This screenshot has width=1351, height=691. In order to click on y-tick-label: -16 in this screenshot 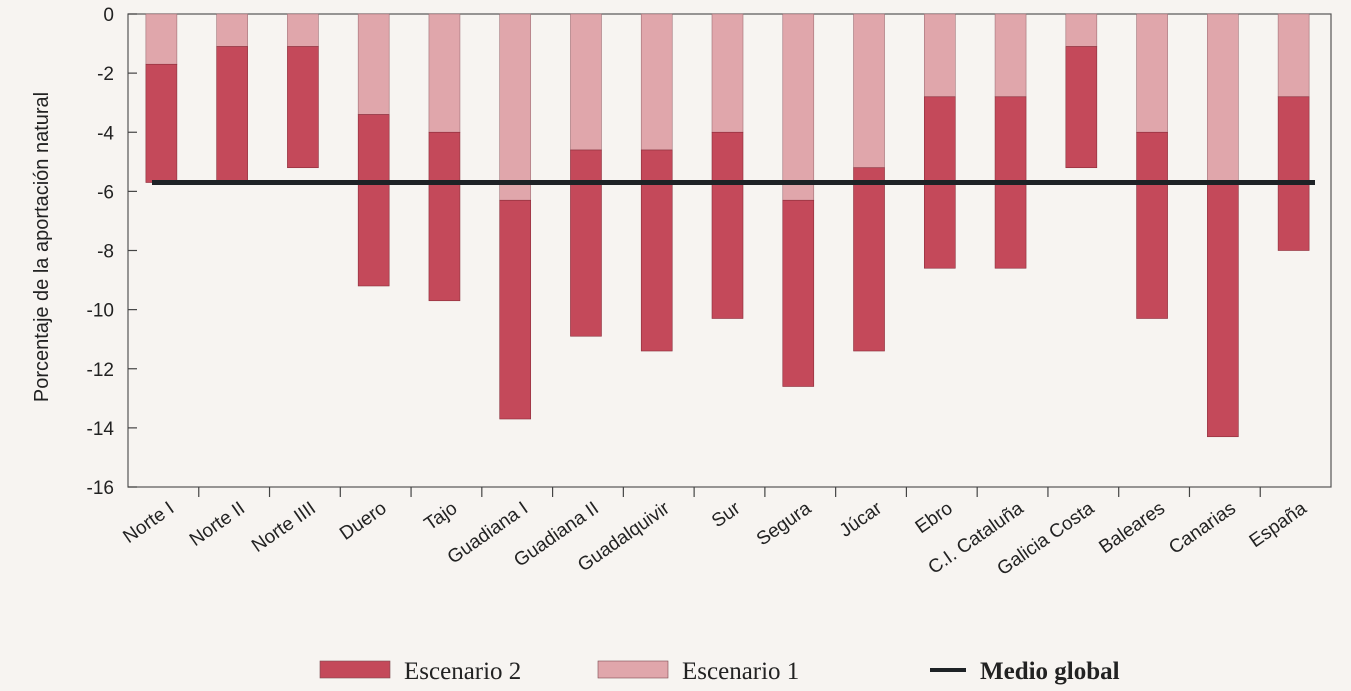, I will do `click(100, 488)`.